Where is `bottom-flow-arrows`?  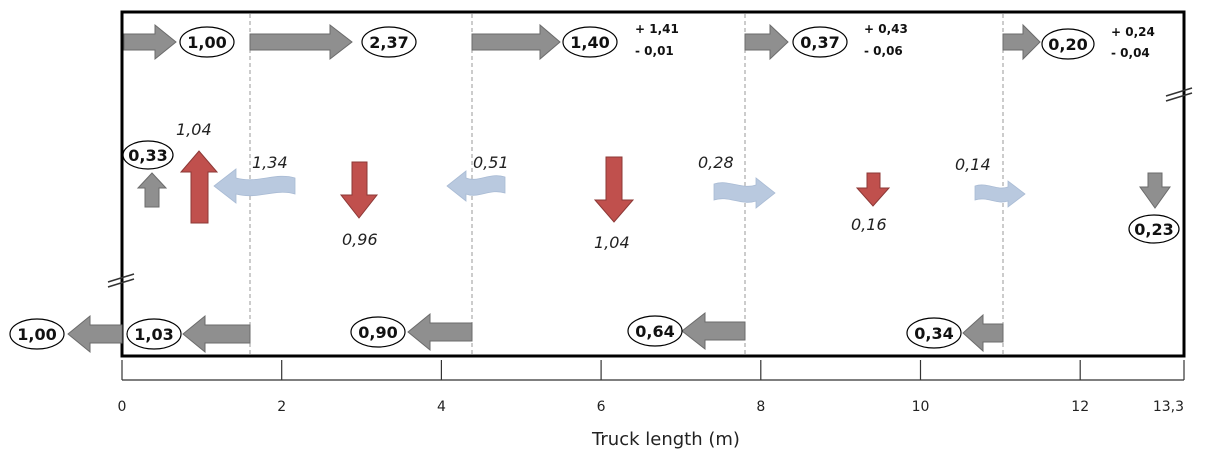 bottom-flow-arrows is located at coordinates (535, 332).